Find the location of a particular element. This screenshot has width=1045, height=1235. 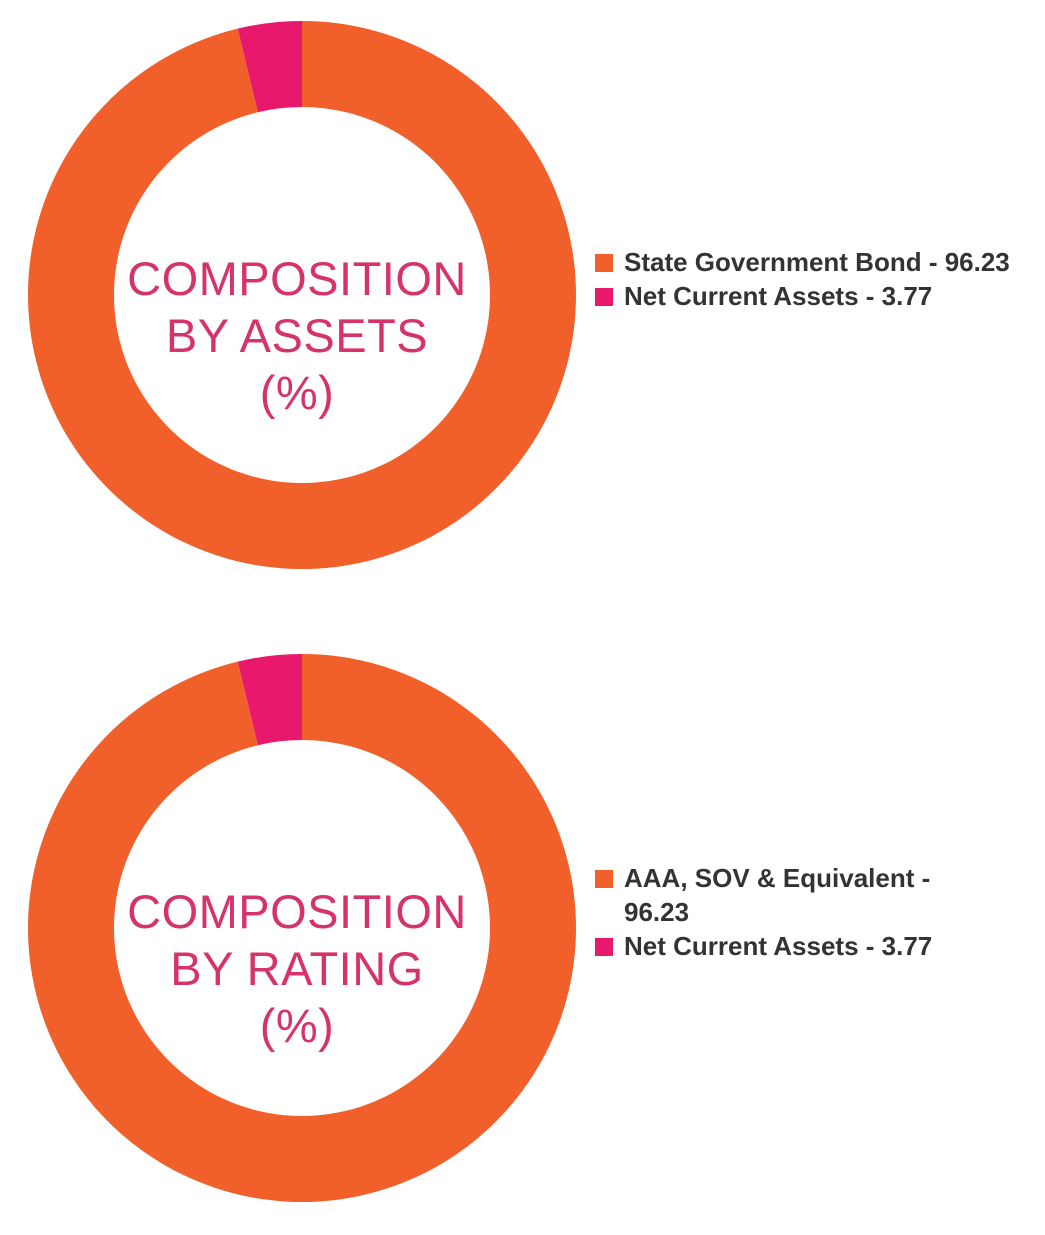

legend-label: State Government Bond - 96.23 is located at coordinates (817, 262).